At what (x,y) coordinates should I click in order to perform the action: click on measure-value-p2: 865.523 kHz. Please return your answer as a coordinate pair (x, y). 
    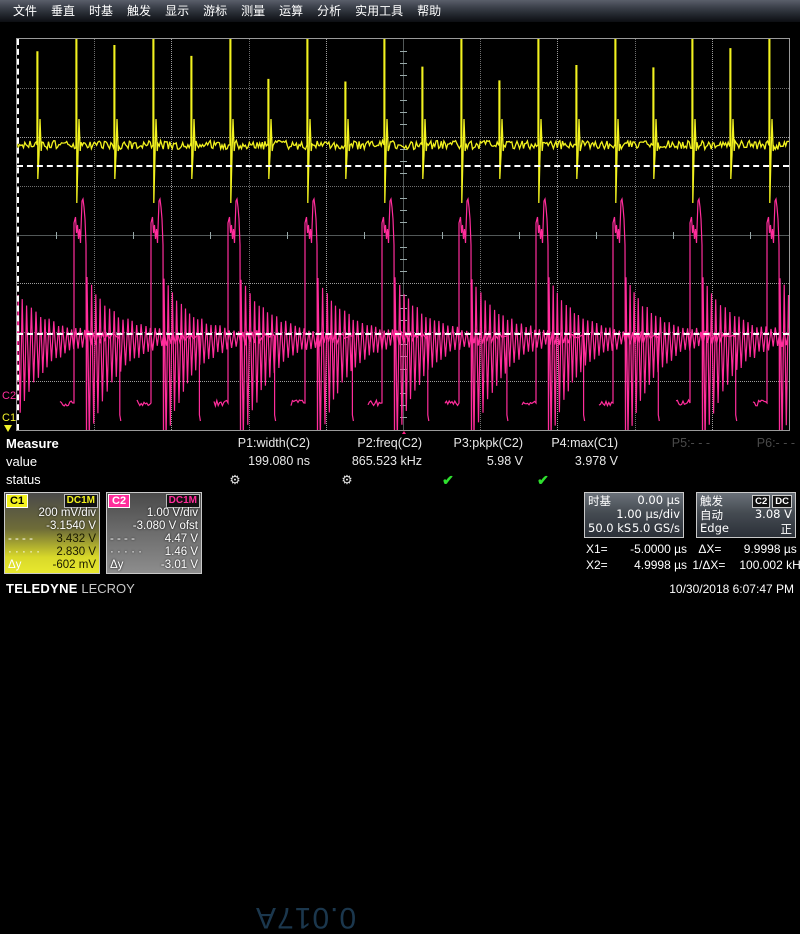
    Looking at the image, I should click on (386, 461).